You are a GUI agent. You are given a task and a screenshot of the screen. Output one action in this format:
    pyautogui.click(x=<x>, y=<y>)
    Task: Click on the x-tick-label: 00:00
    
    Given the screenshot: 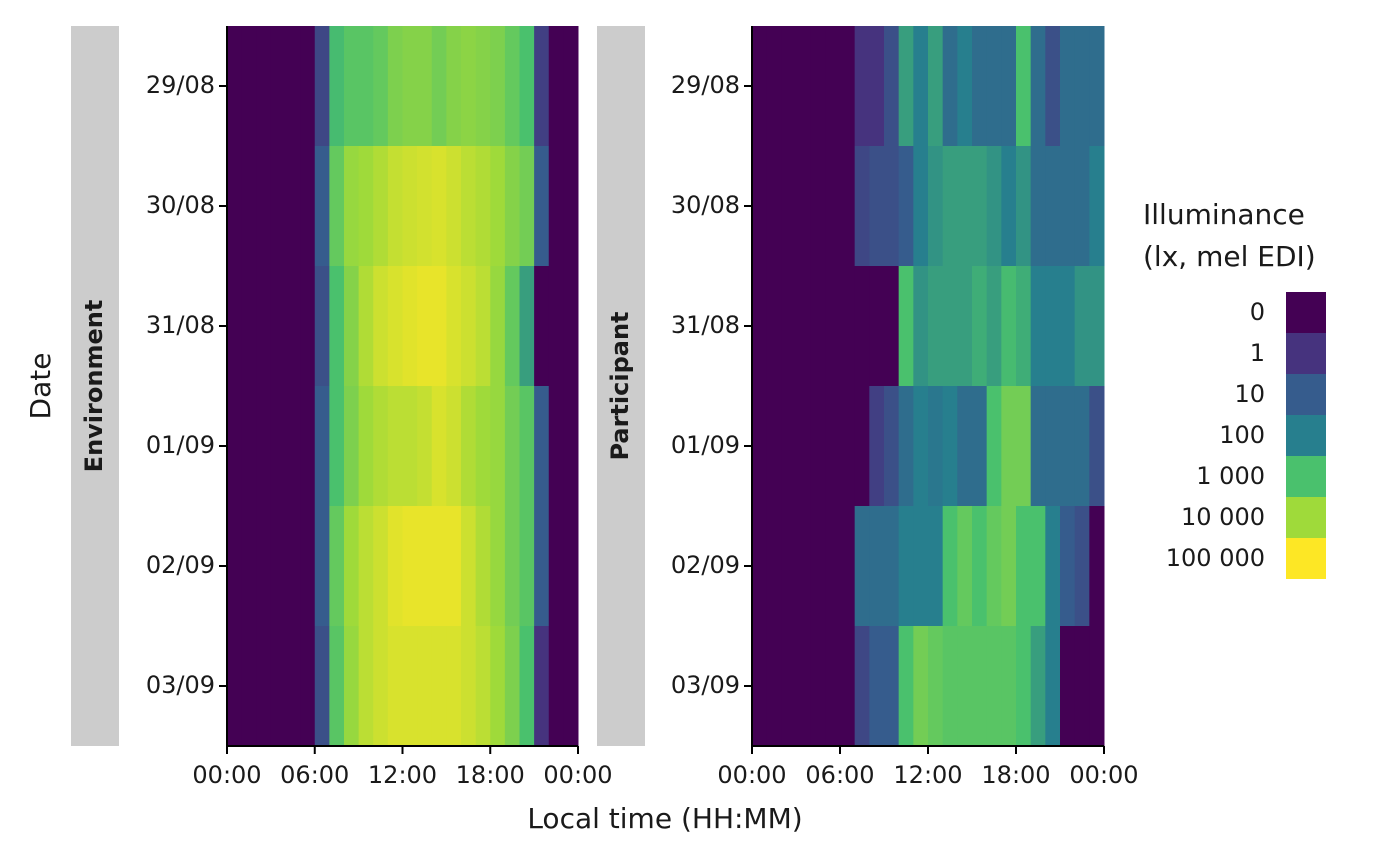 What is the action you would take?
    pyautogui.click(x=1103, y=775)
    